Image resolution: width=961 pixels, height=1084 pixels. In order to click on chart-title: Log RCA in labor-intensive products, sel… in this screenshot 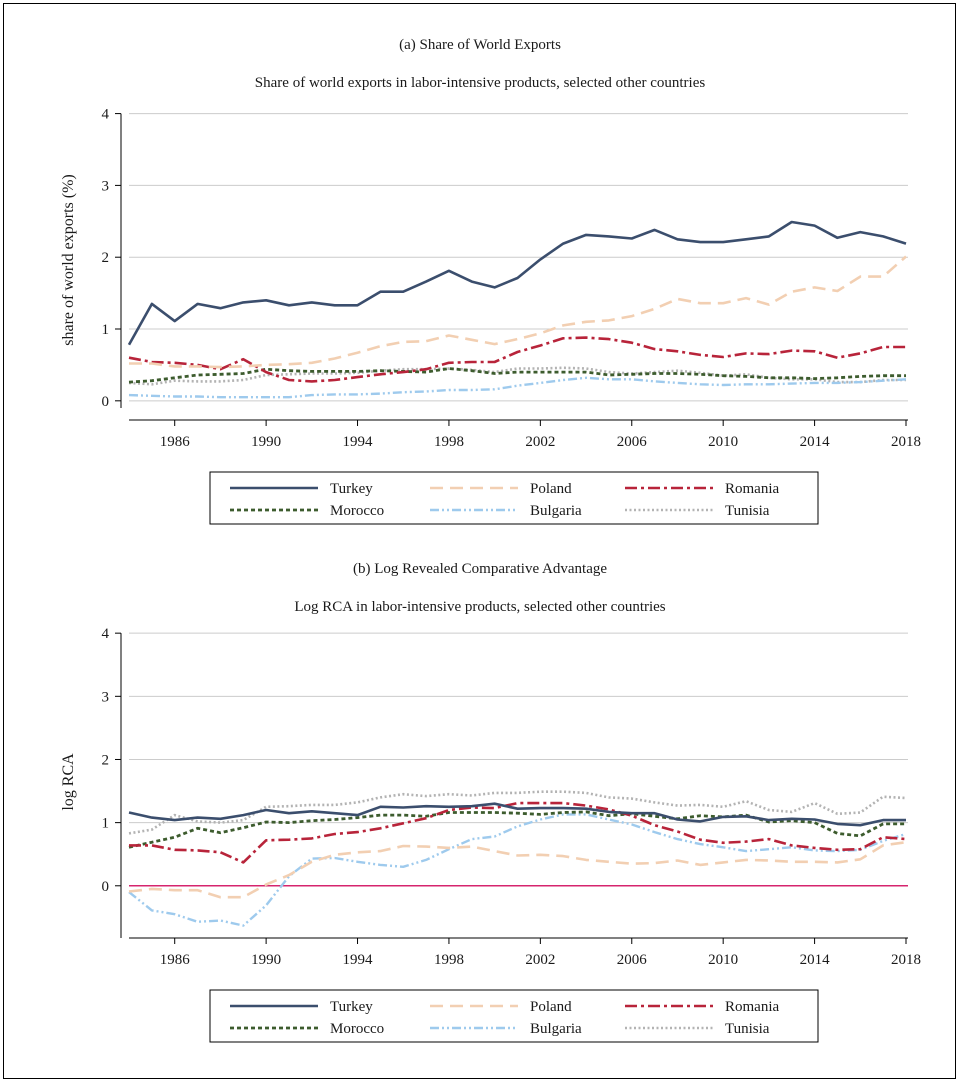, I will do `click(479, 607)`.